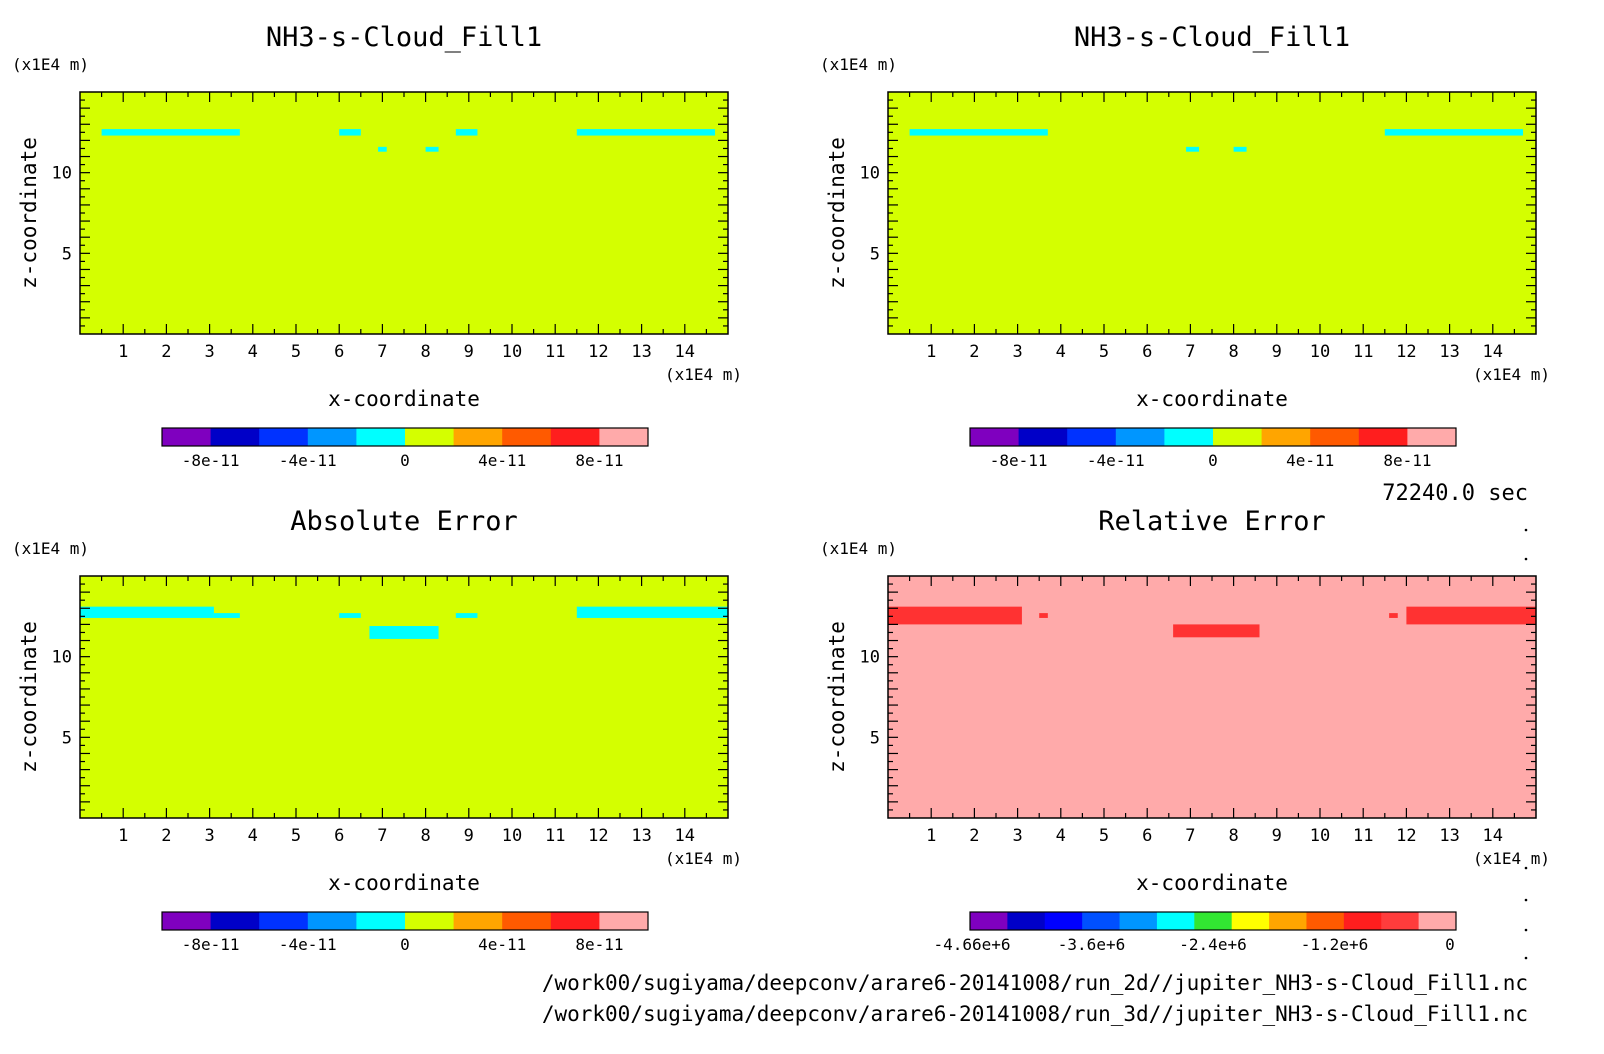 Image resolution: width=1604 pixels, height=1054 pixels. Describe the element at coordinates (1334, 944) in the screenshot. I see `colorbar-label: -1.2e+6` at that location.